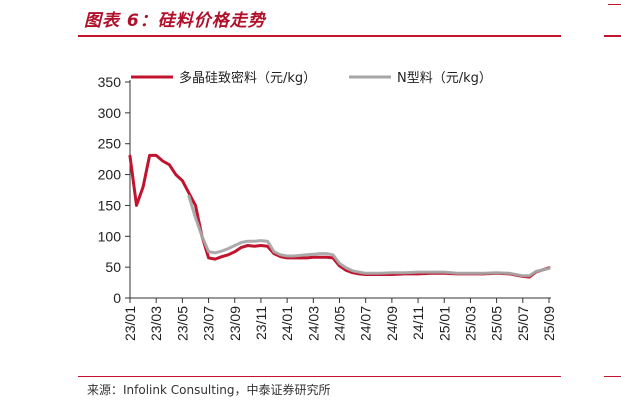 Image resolution: width=621 pixels, height=409 pixels. Describe the element at coordinates (497, 323) in the screenshot. I see `x-tick-label: 25/05` at that location.